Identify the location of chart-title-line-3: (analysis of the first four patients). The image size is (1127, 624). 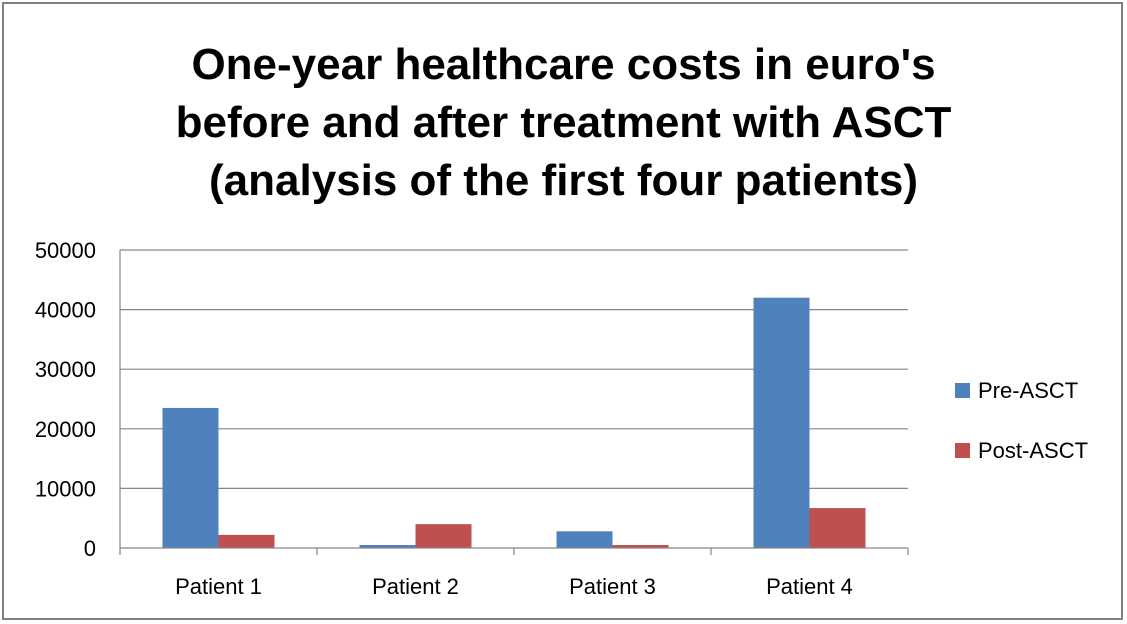
(563, 180).